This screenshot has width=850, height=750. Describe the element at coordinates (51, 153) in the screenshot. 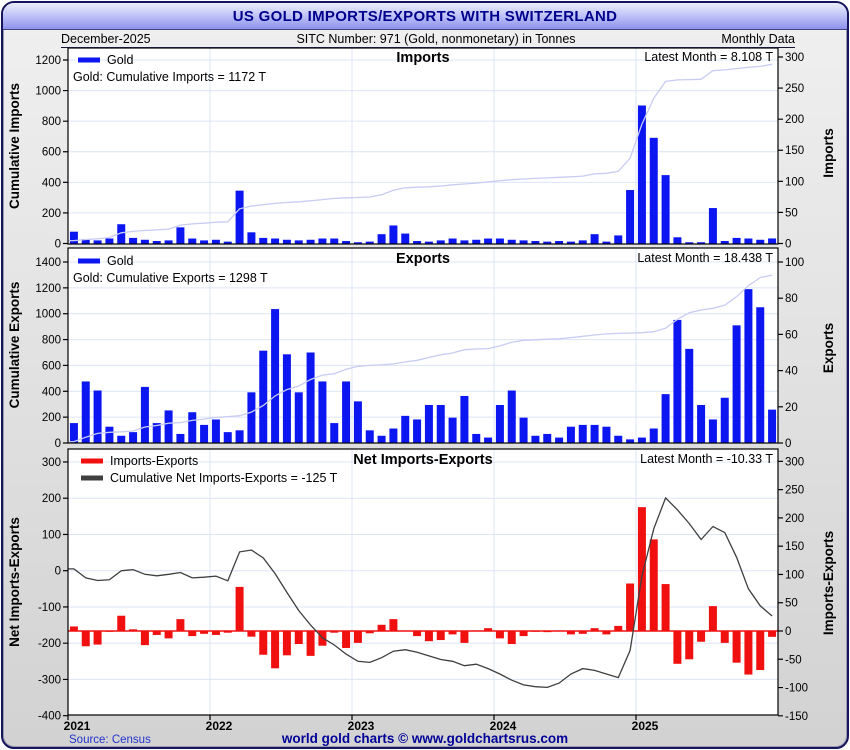

I see `left-tick-label: 600` at that location.